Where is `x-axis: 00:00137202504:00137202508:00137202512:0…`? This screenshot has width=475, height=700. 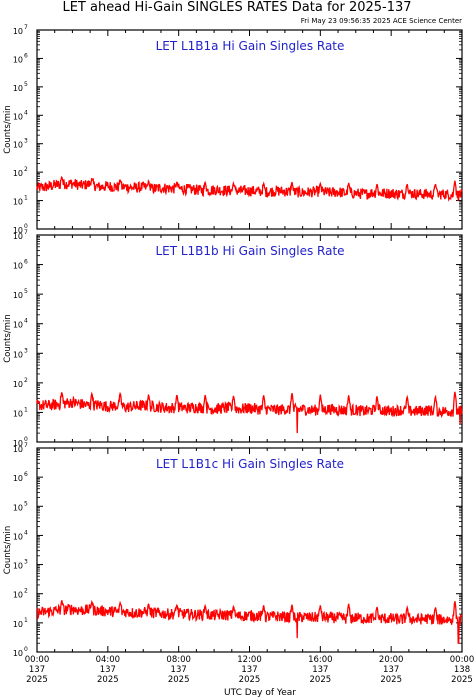
x-axis: 00:00137202504:00137202508:00137202512:0… is located at coordinates (250, 670).